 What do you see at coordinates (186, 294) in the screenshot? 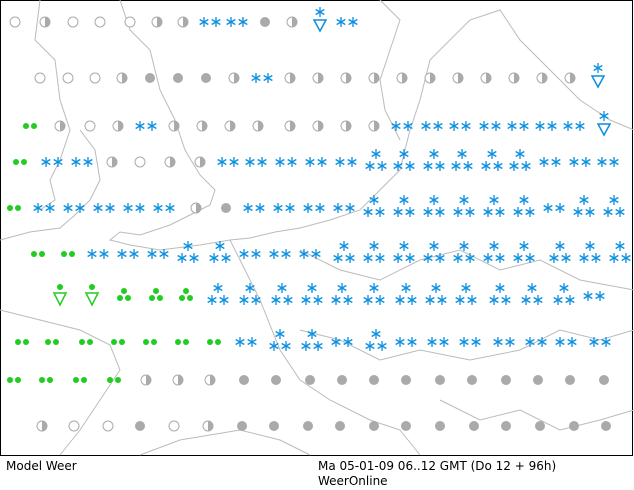
I see `heavy-rain-symbol` at bounding box center [186, 294].